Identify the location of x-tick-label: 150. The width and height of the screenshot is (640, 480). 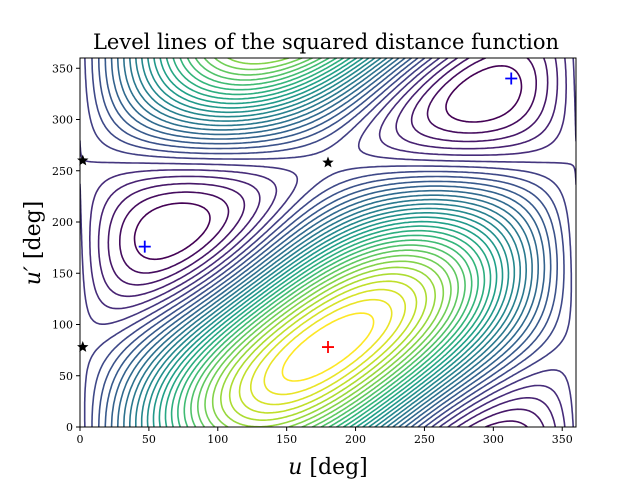
(286, 439).